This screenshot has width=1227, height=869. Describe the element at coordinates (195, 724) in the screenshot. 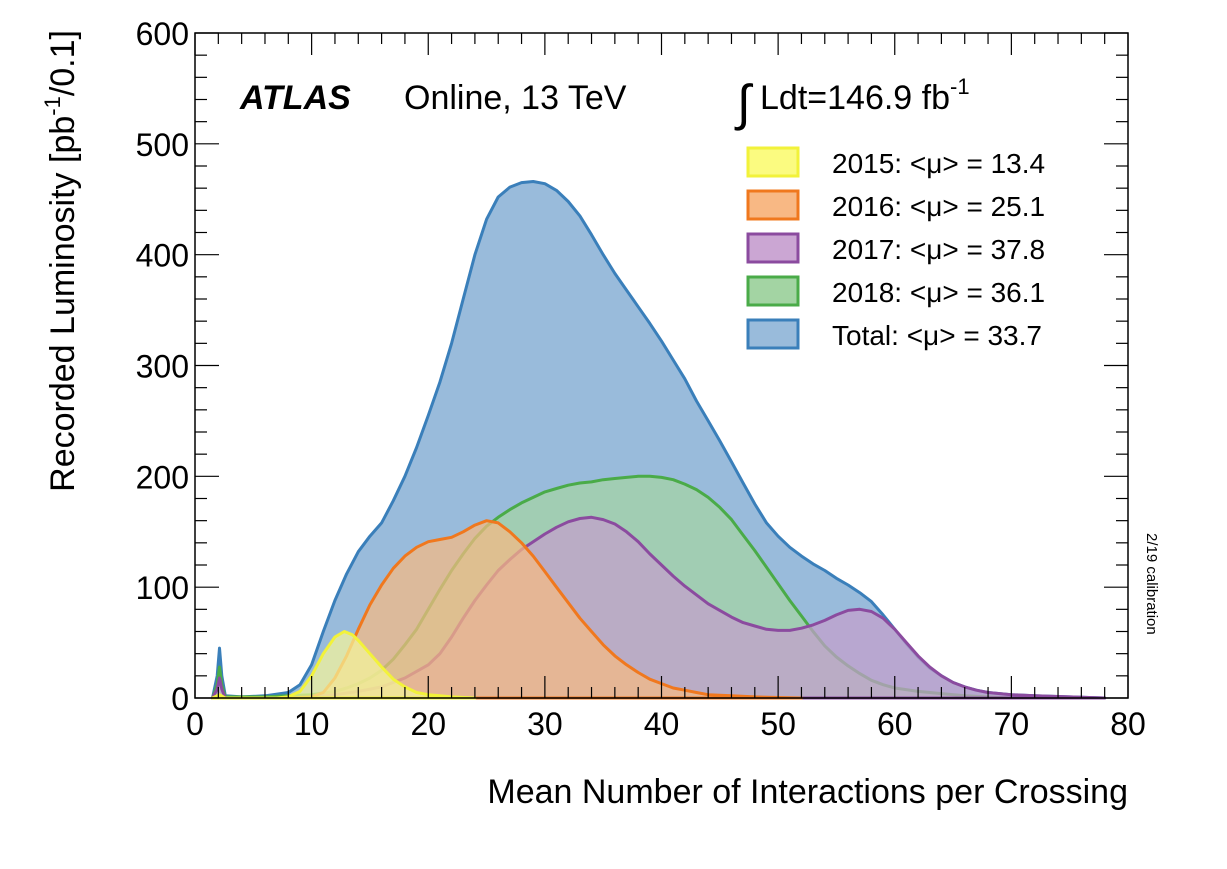

I see `x-tick-label: 0` at that location.